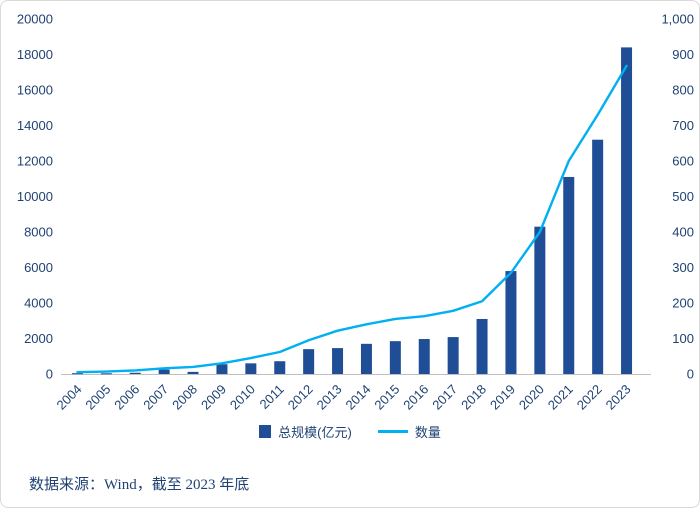  Describe the element at coordinates (271, 397) in the screenshot. I see `x-axis-label-2011: 2011` at that location.